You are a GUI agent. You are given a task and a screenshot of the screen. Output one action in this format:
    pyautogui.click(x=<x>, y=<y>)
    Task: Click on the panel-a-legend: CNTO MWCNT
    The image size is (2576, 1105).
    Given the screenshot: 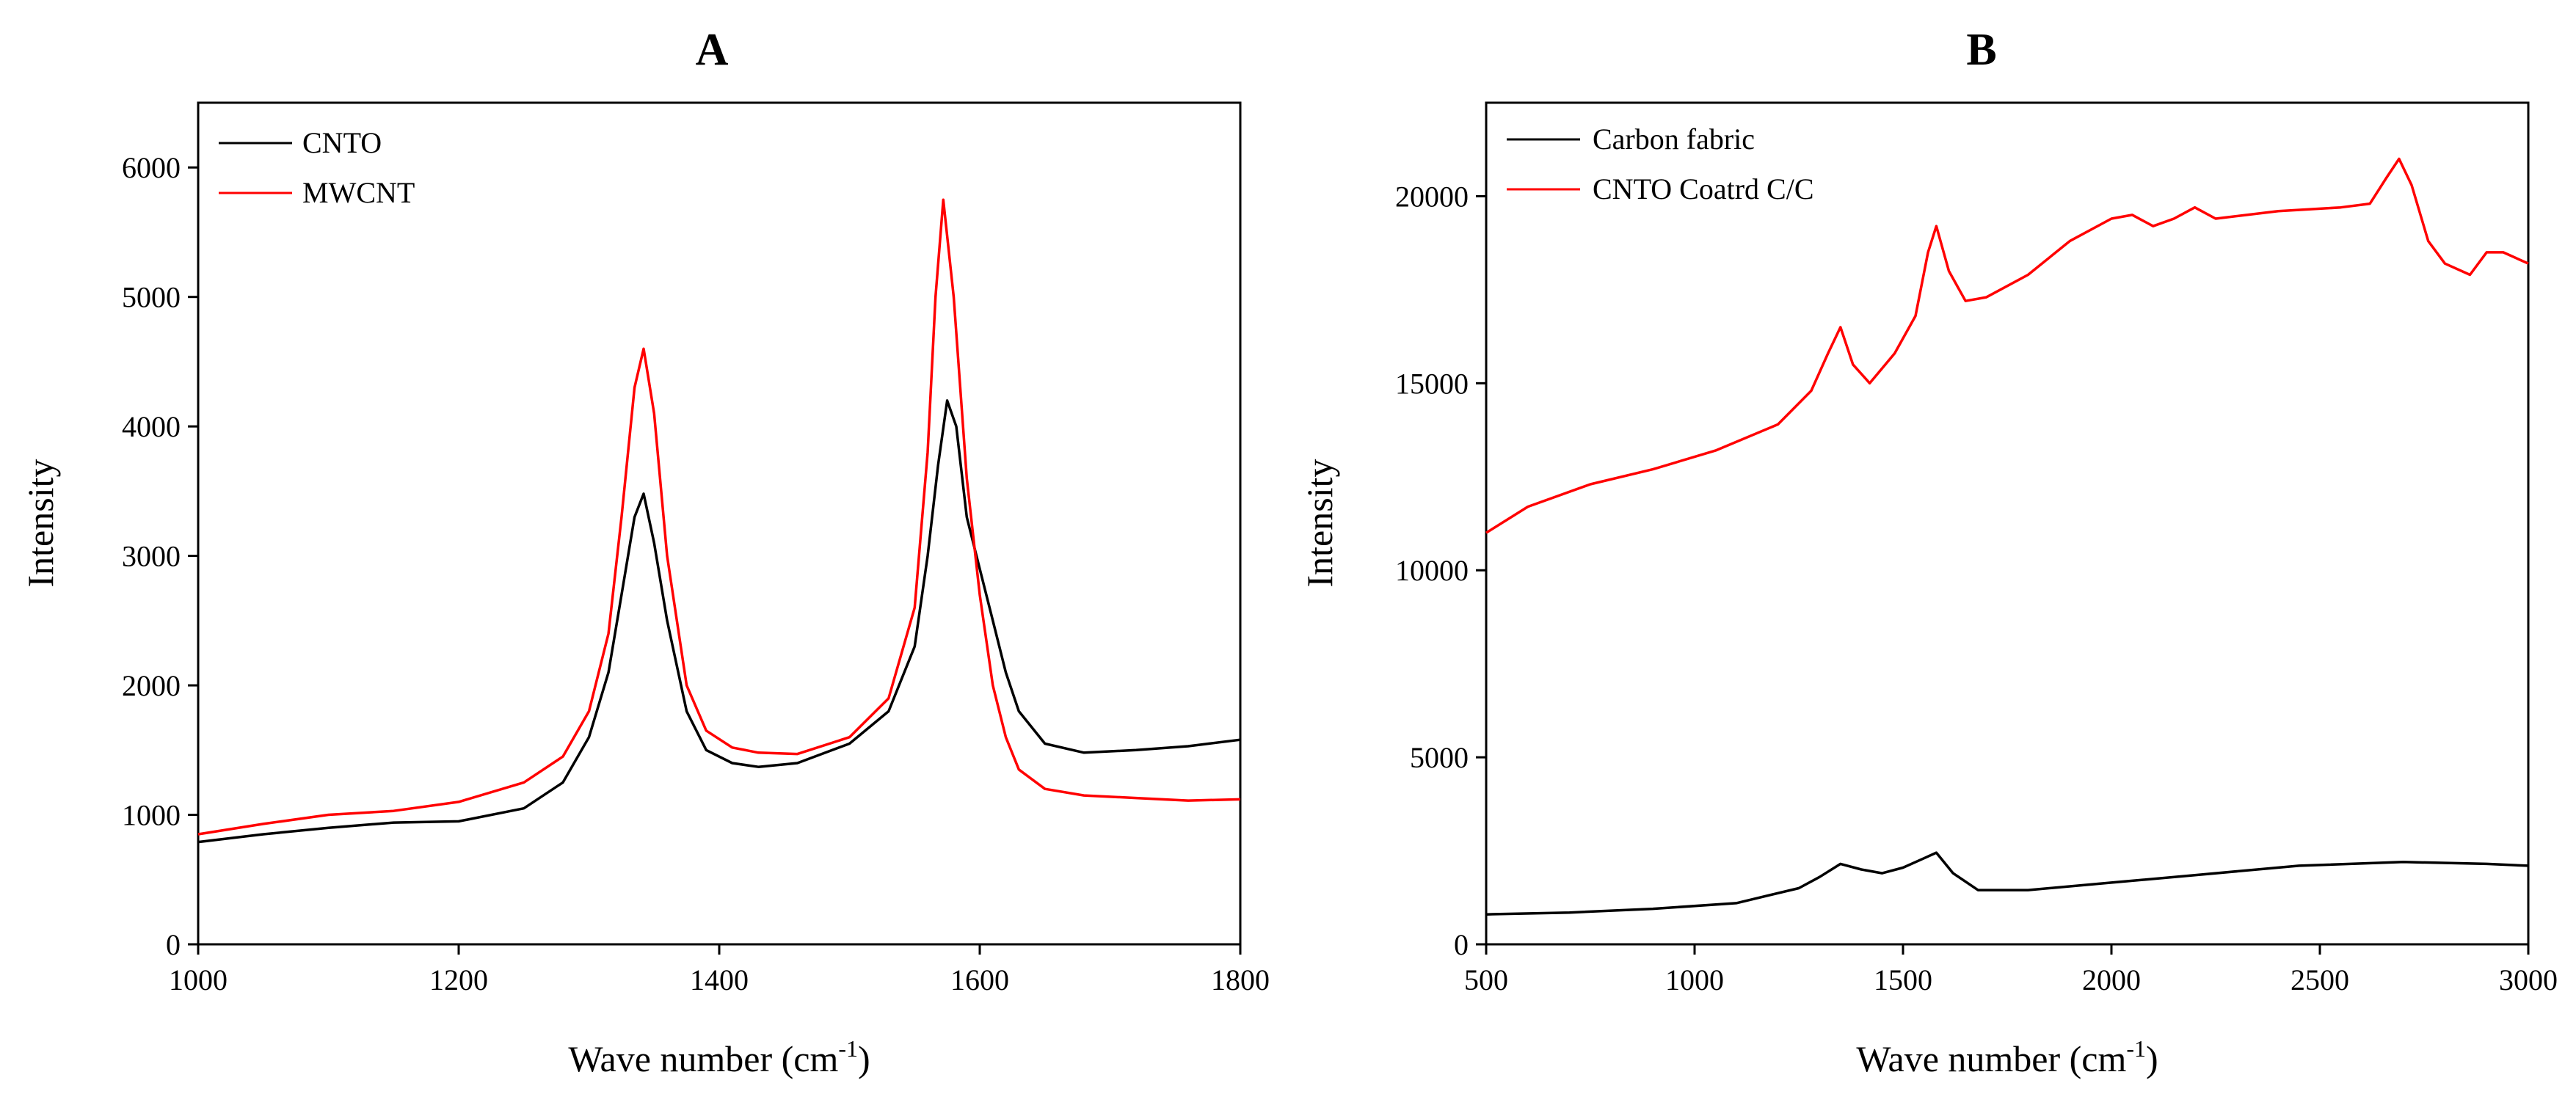 What is the action you would take?
    pyautogui.click(x=317, y=167)
    